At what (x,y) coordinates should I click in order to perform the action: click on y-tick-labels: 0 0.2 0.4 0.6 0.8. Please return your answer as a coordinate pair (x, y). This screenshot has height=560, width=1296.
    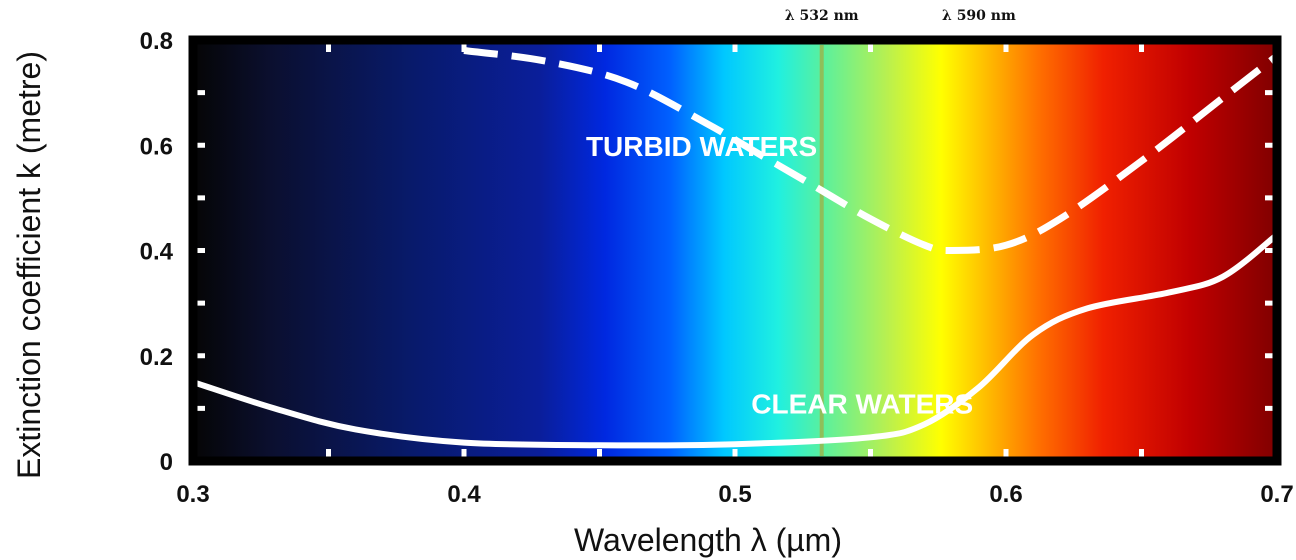
    Looking at the image, I should click on (157, 252).